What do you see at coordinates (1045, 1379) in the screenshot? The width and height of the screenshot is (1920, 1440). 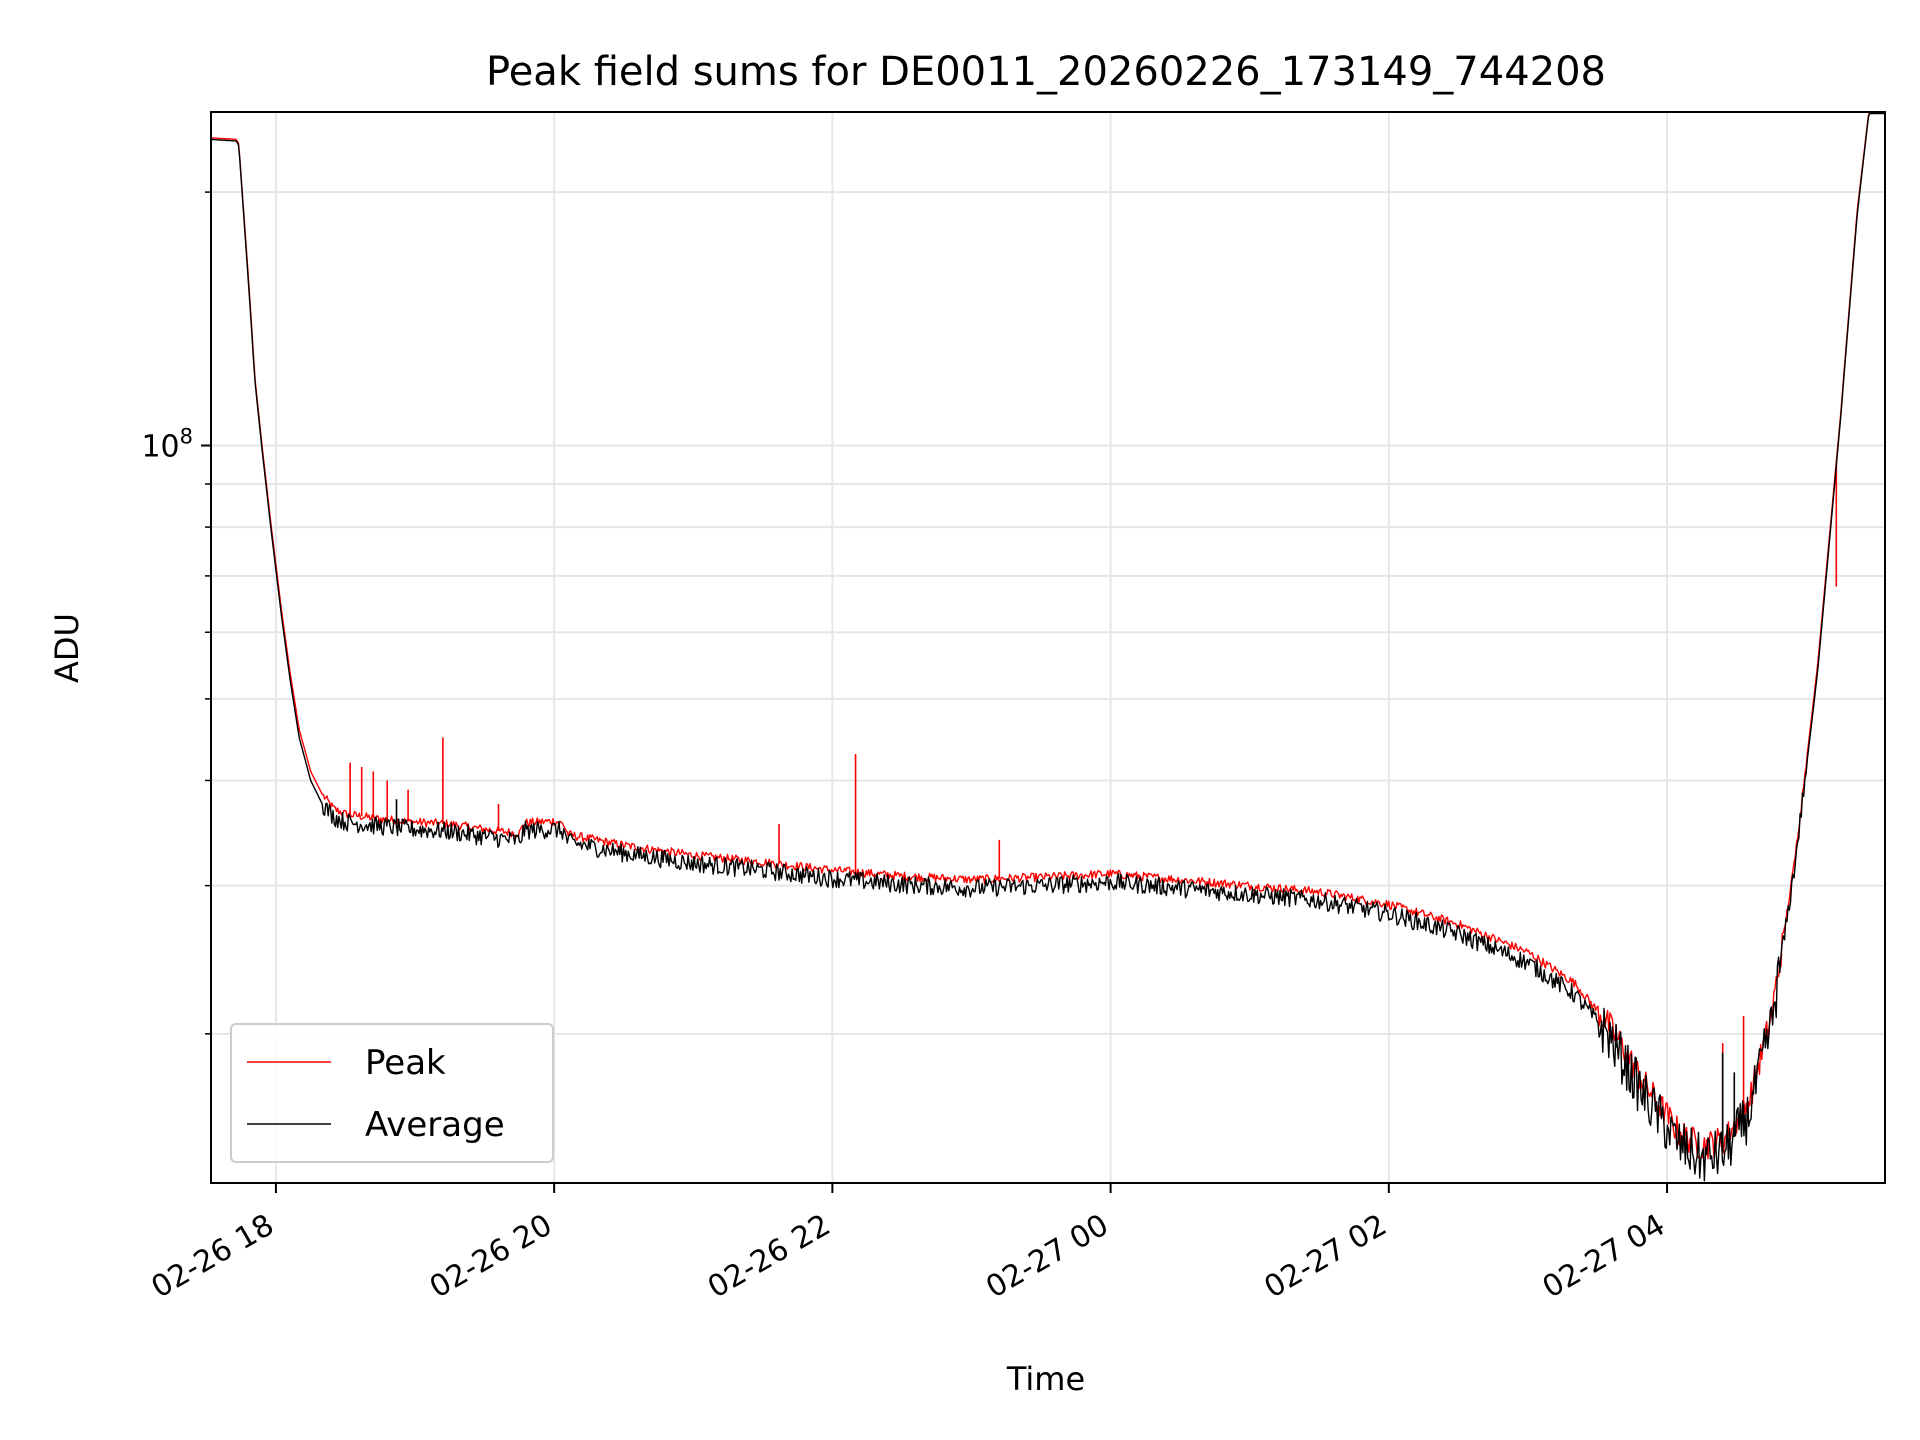 I see `x-axis-title: Time` at bounding box center [1045, 1379].